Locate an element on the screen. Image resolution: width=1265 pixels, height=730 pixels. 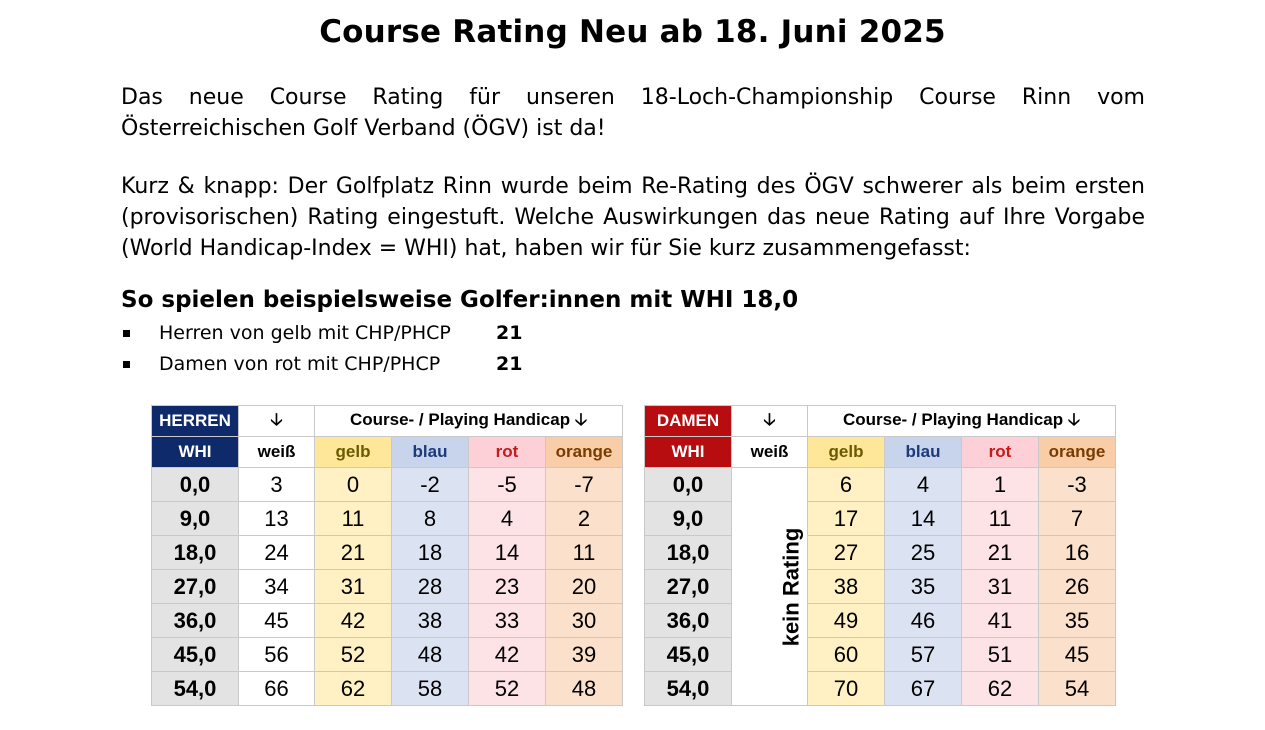
value-cell-rot: 23 is located at coordinates (507, 586).